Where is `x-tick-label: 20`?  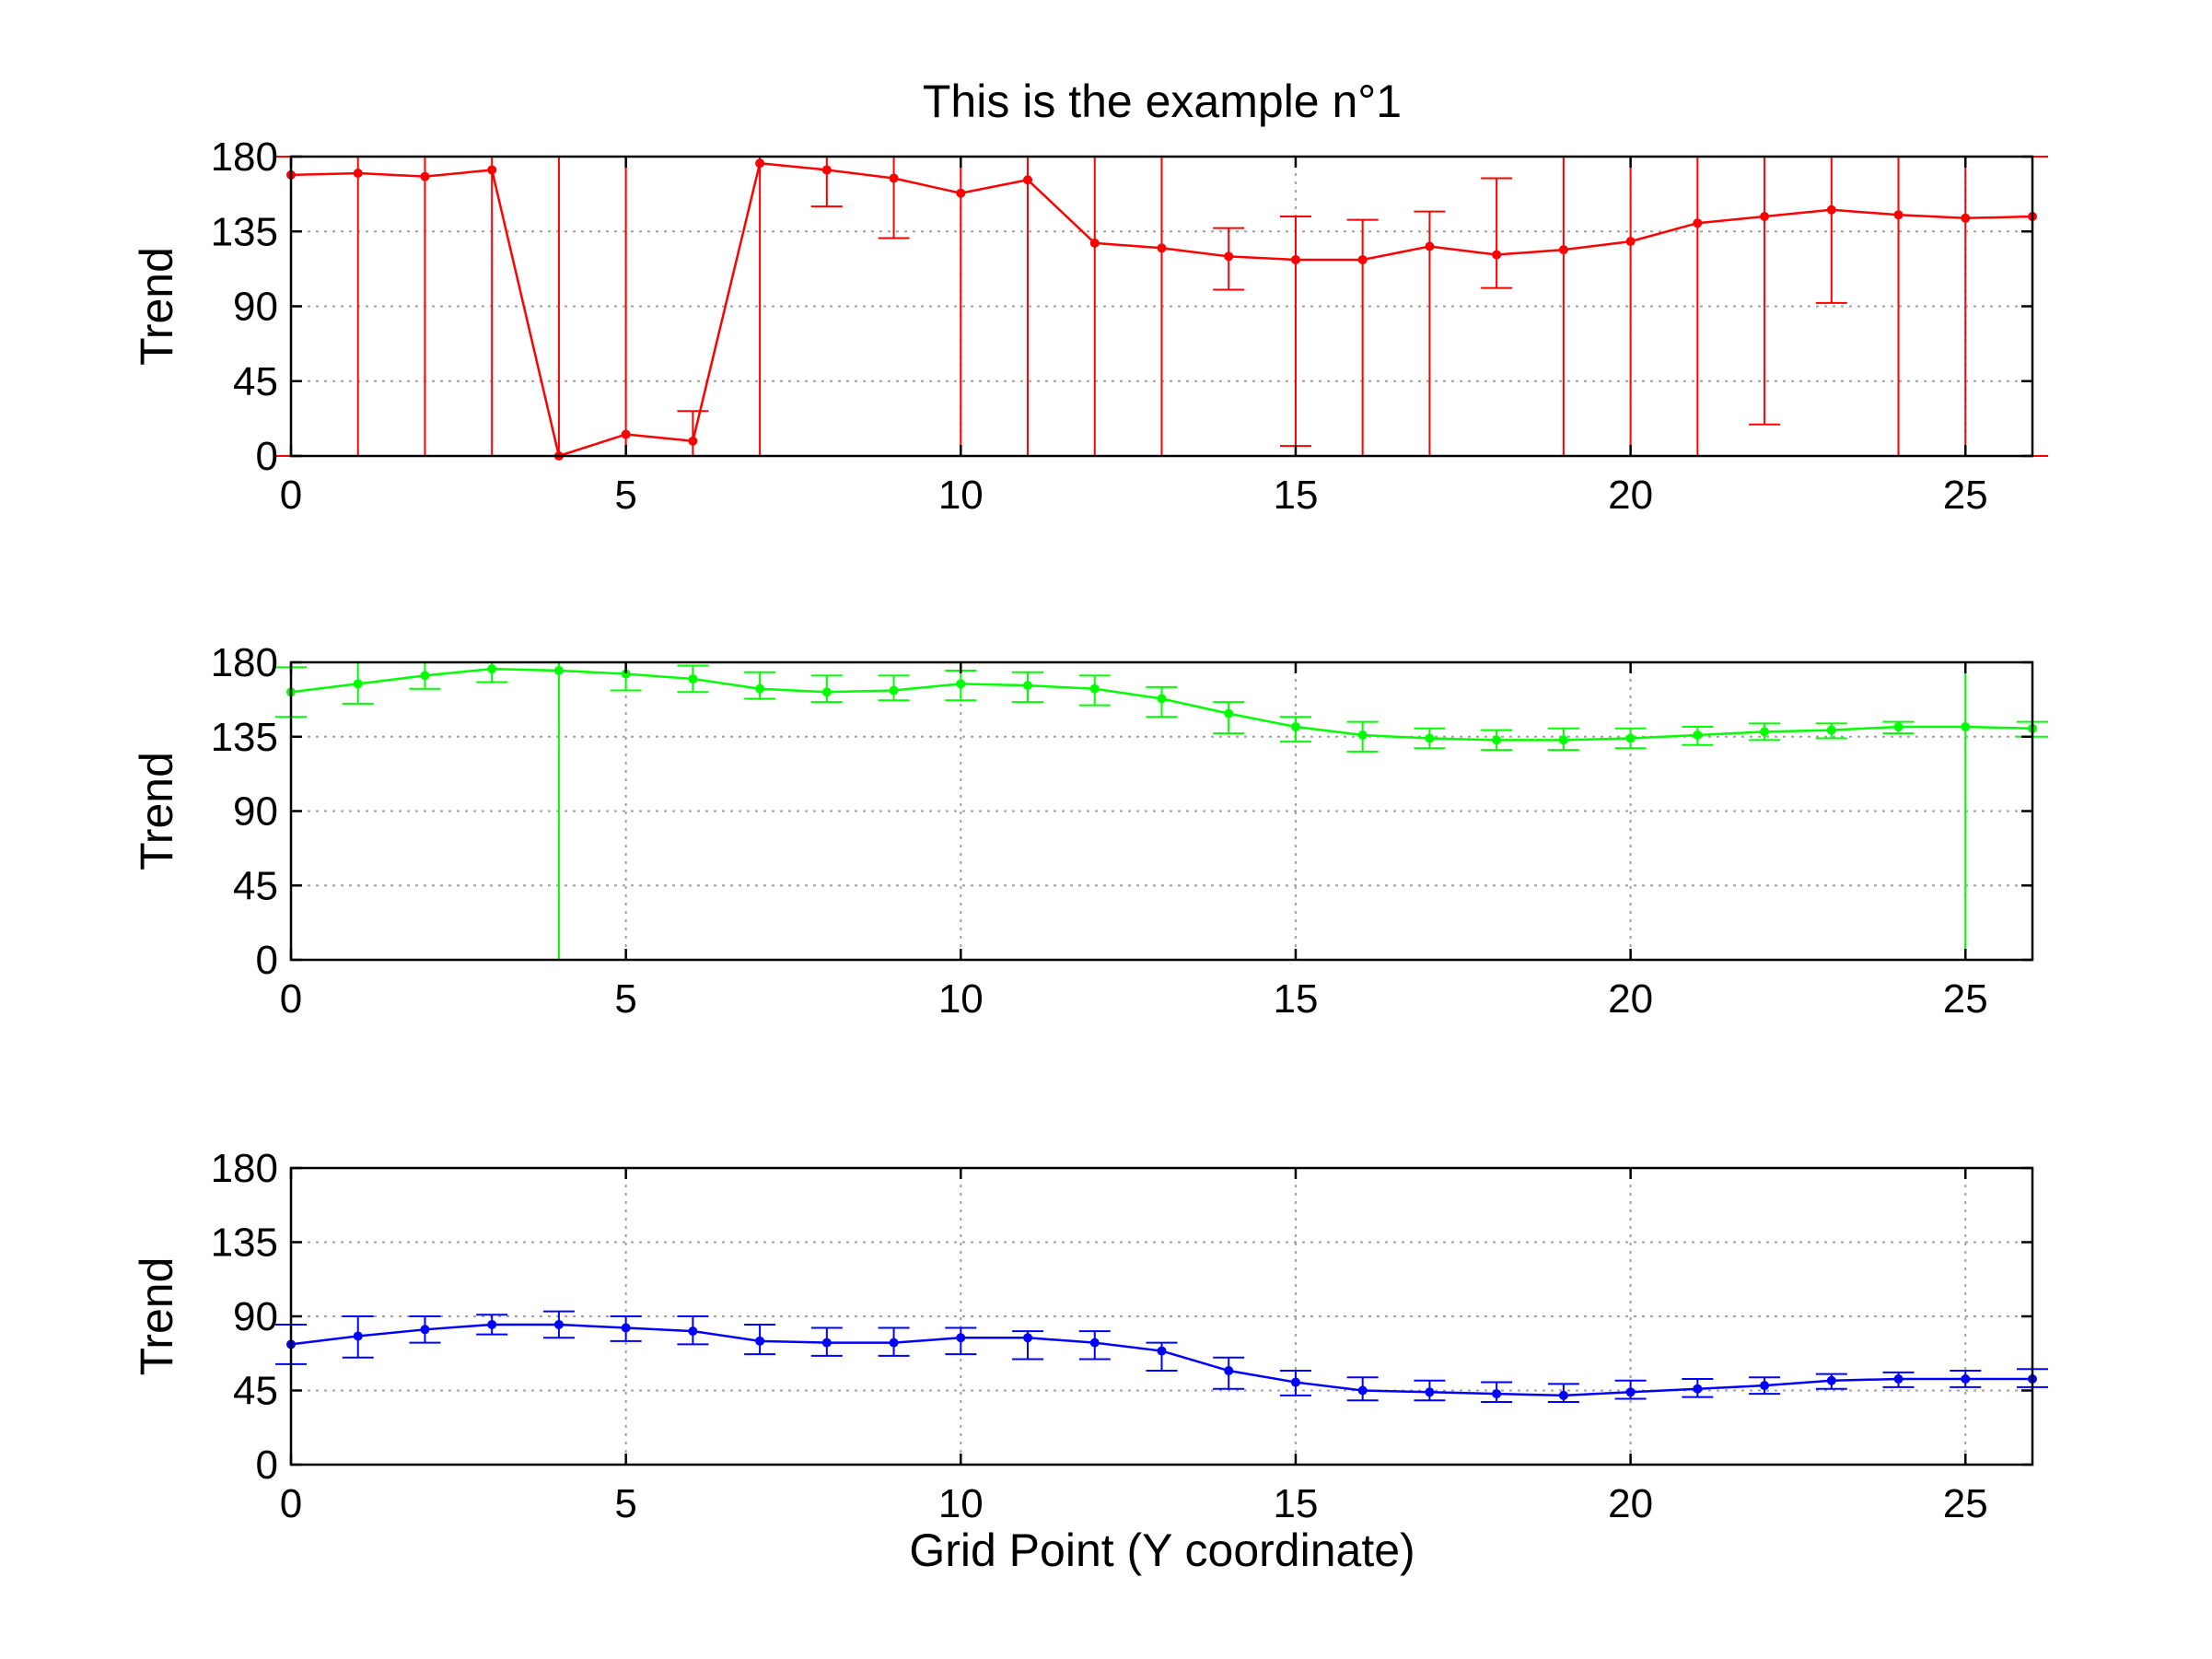
x-tick-label: 20 is located at coordinates (1631, 495).